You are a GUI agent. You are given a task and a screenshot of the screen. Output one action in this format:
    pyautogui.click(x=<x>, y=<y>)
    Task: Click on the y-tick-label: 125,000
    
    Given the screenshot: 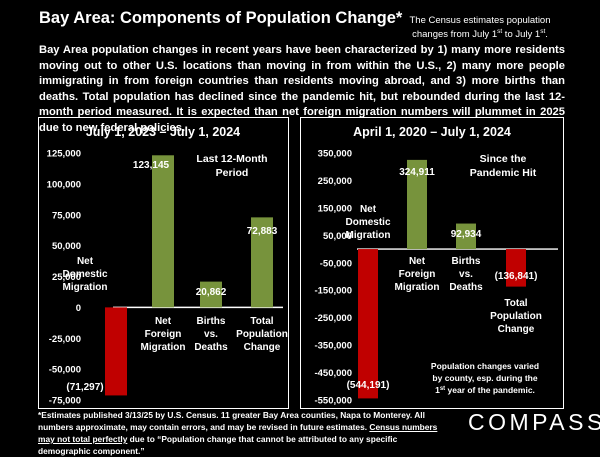 What is the action you would take?
    pyautogui.click(x=64, y=154)
    